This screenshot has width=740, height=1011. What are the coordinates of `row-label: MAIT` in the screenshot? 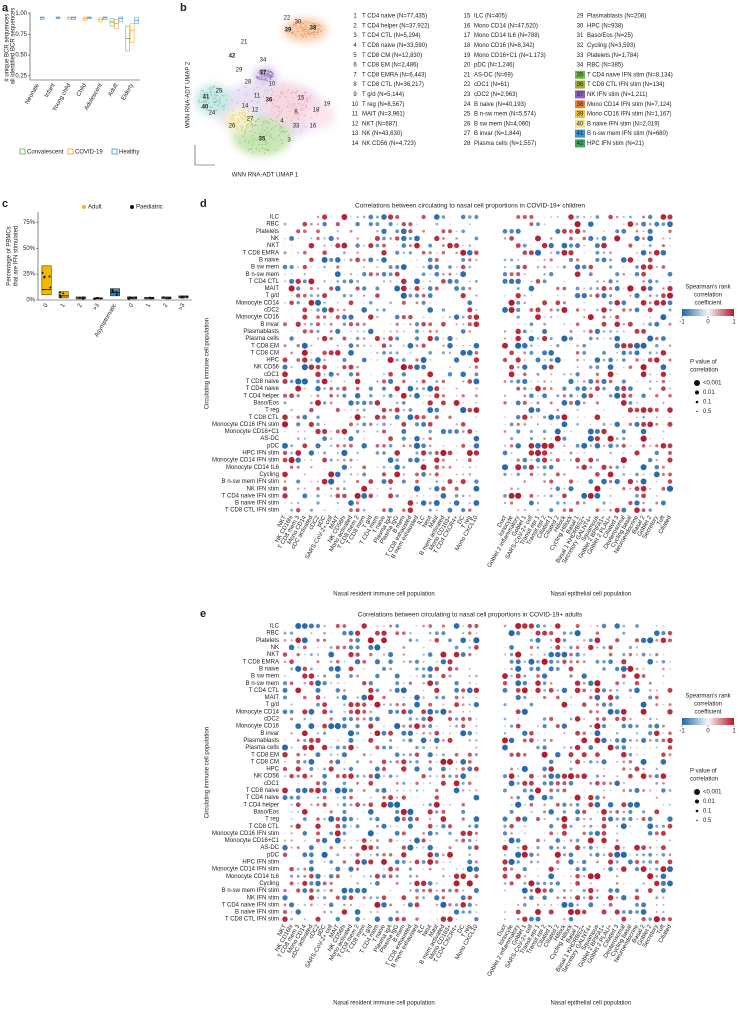 It's located at (272, 289).